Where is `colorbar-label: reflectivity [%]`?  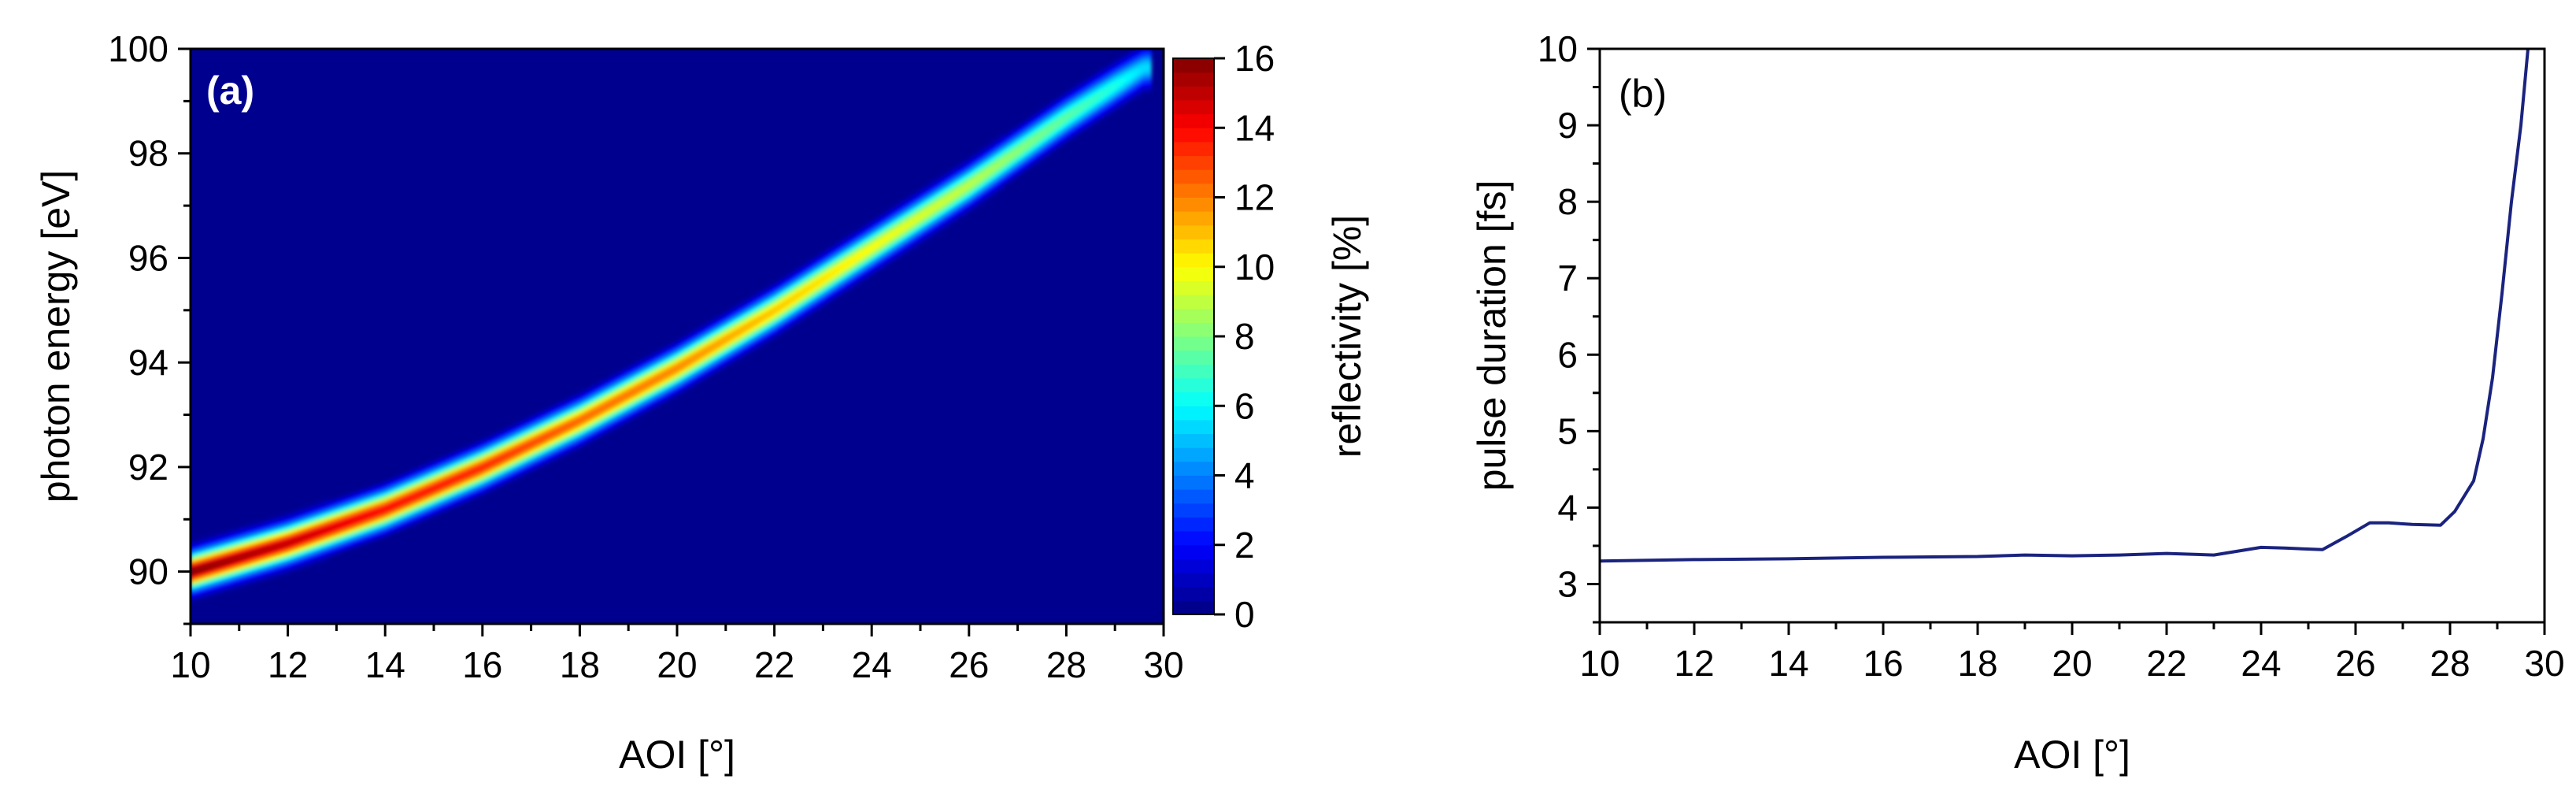
colorbar-label: reflectivity [%] is located at coordinates (1347, 336).